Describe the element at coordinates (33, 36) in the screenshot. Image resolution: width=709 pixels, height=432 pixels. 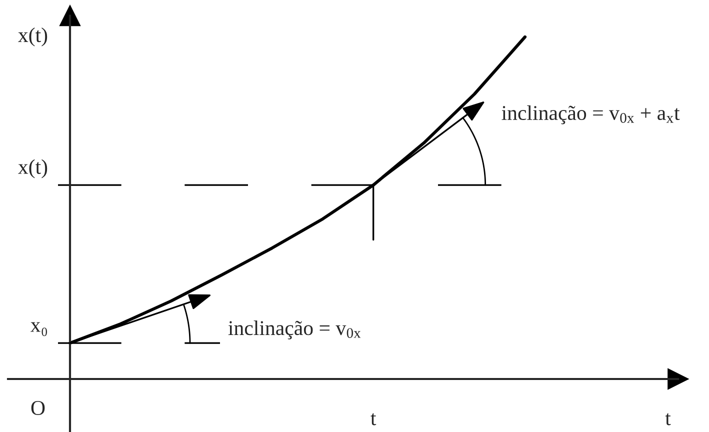
I see `y-axis-title: x(t)` at that location.